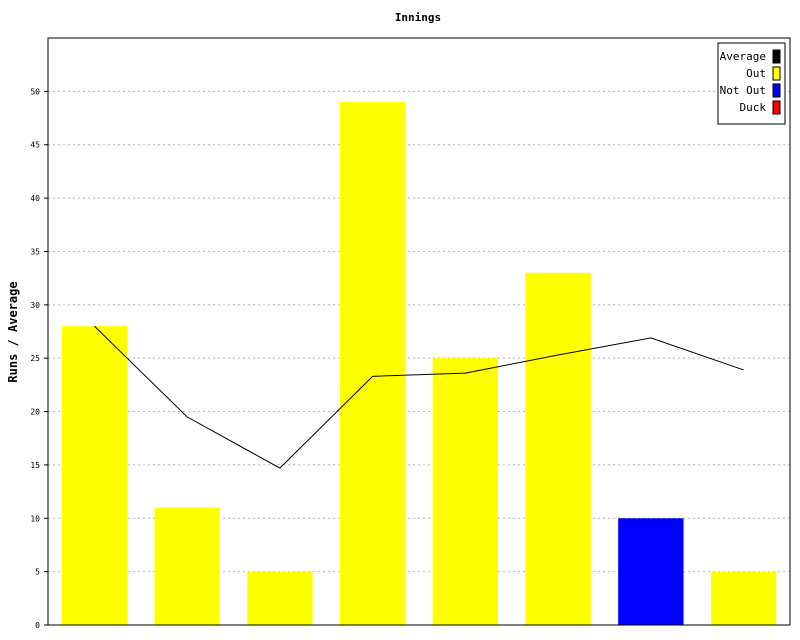 Image resolution: width=800 pixels, height=640 pixels. Describe the element at coordinates (13, 331) in the screenshot. I see `y-axis-label: Runs / Average` at that location.